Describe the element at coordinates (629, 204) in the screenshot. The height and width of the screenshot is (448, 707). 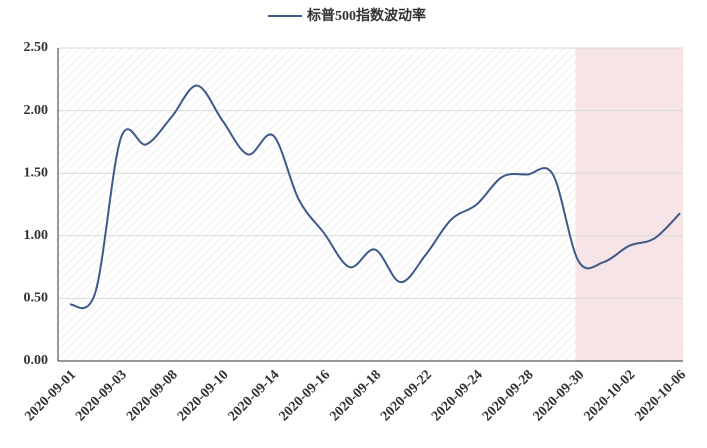
I see `highlight-band` at that location.